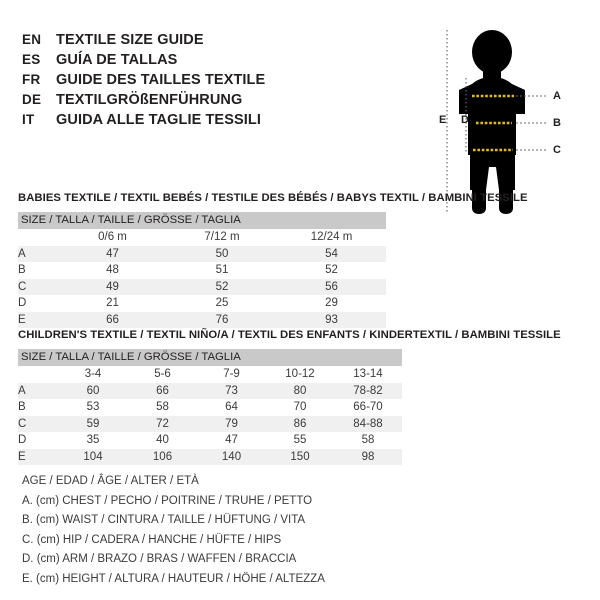 This screenshot has width=600, height=600. What do you see at coordinates (112, 270) in the screenshot?
I see `babies-cell-b-0: 48` at bounding box center [112, 270].